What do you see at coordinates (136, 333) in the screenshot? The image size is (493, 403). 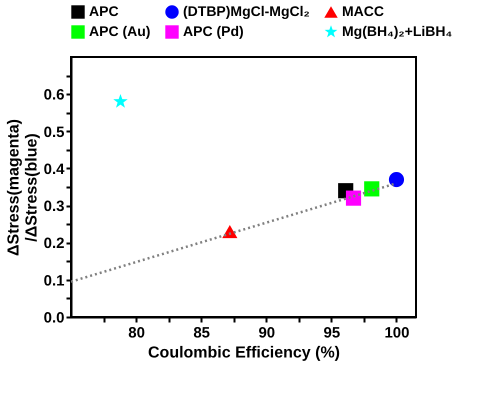 I see `x-tick-label: 80` at bounding box center [136, 333].